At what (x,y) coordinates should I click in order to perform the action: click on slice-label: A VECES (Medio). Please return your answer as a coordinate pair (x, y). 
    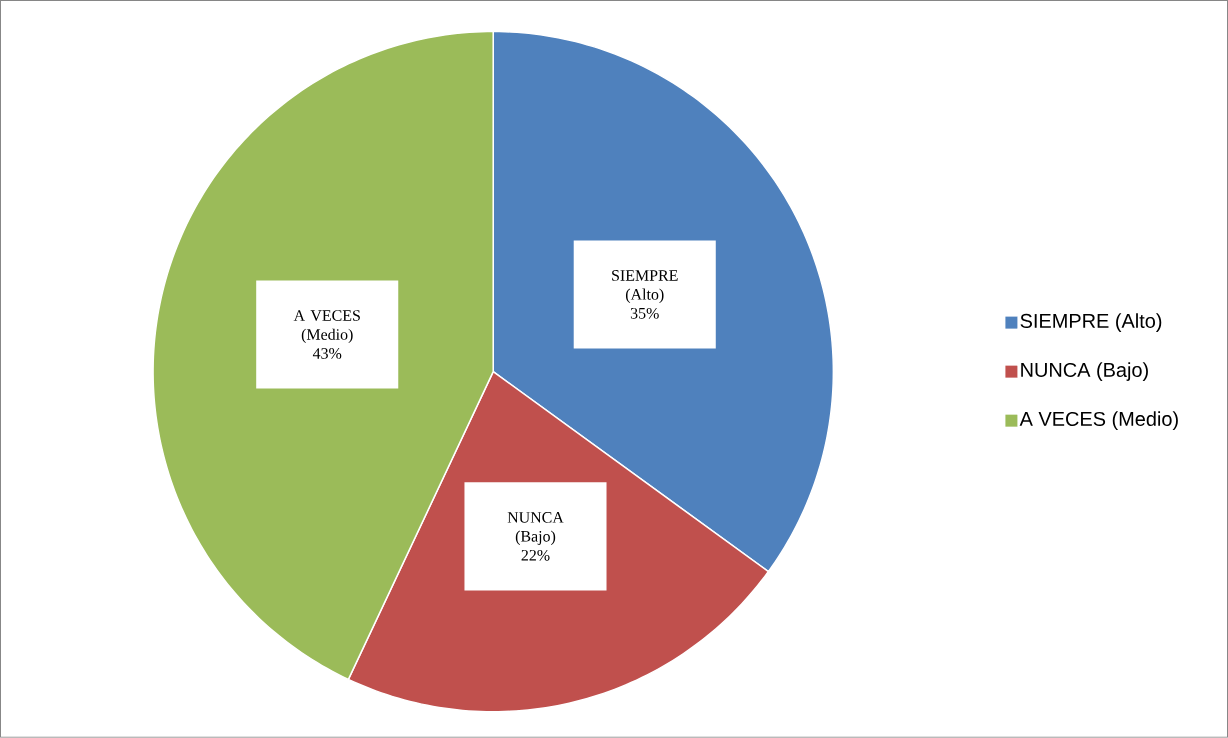
    Looking at the image, I should click on (326, 327).